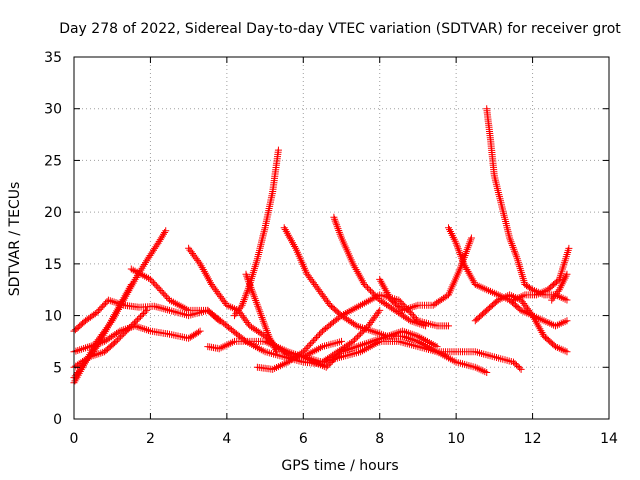  I want to click on x-tick-label: 6, so click(303, 439).